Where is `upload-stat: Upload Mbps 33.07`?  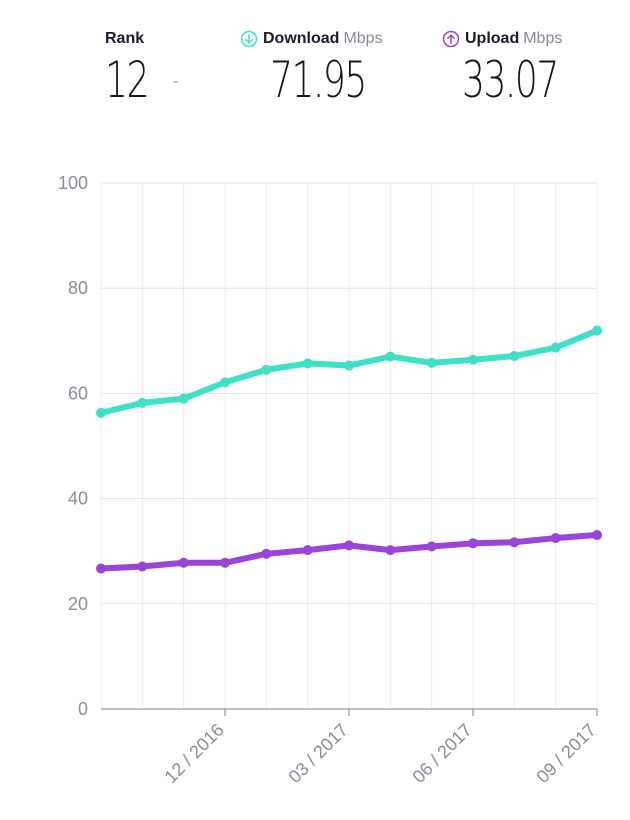
upload-stat: Upload Mbps 33.07 is located at coordinates (518, 70).